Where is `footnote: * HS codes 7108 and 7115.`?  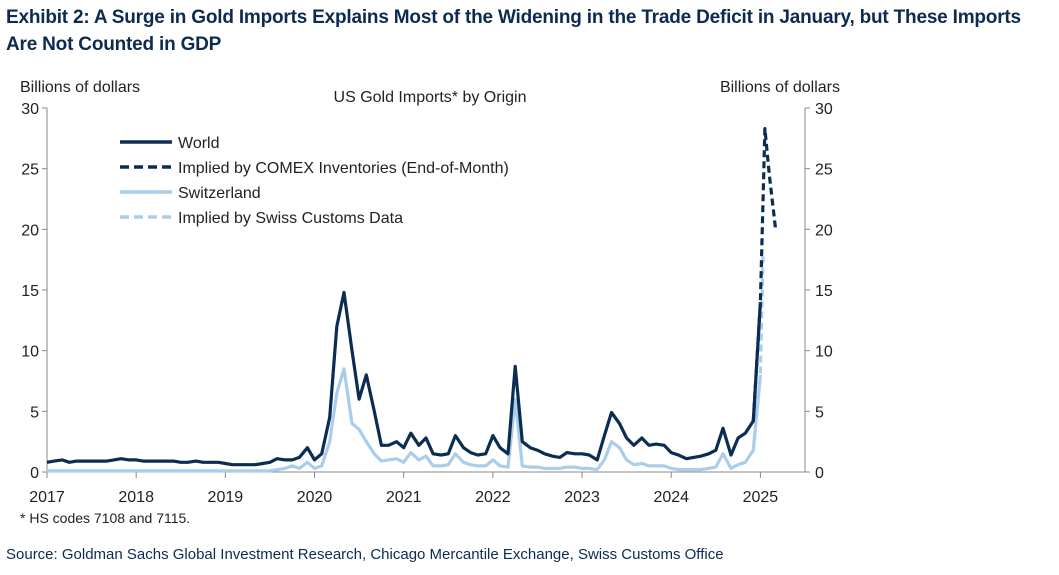 footnote: * HS codes 7108 and 7115. is located at coordinates (105, 518).